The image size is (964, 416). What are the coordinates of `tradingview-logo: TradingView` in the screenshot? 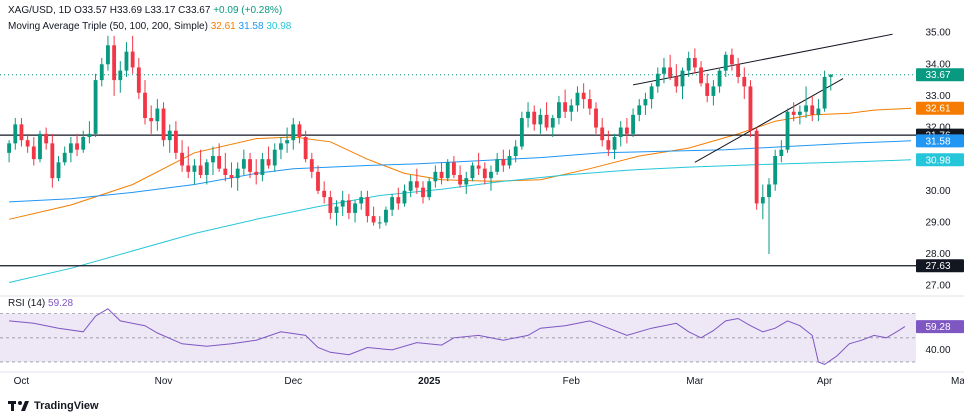 It's located at (53, 406).